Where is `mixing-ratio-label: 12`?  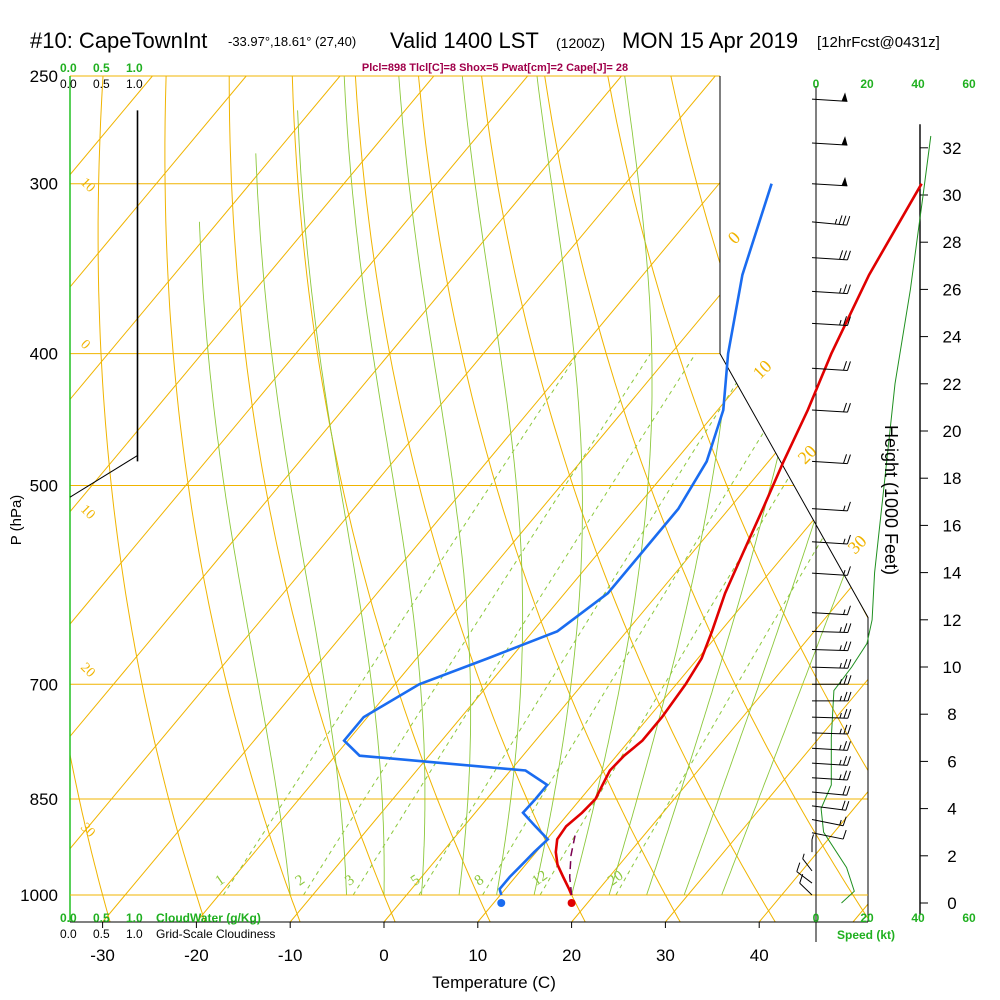
mixing-ratio-label: 12 is located at coordinates (539, 879).